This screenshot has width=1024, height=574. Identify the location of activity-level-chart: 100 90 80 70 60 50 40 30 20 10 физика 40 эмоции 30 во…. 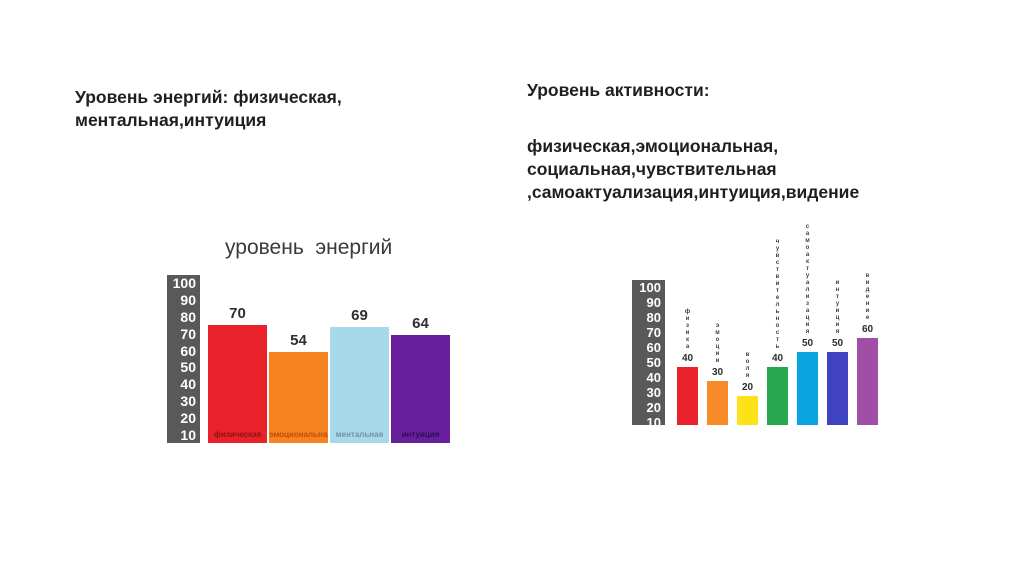
(755, 327).